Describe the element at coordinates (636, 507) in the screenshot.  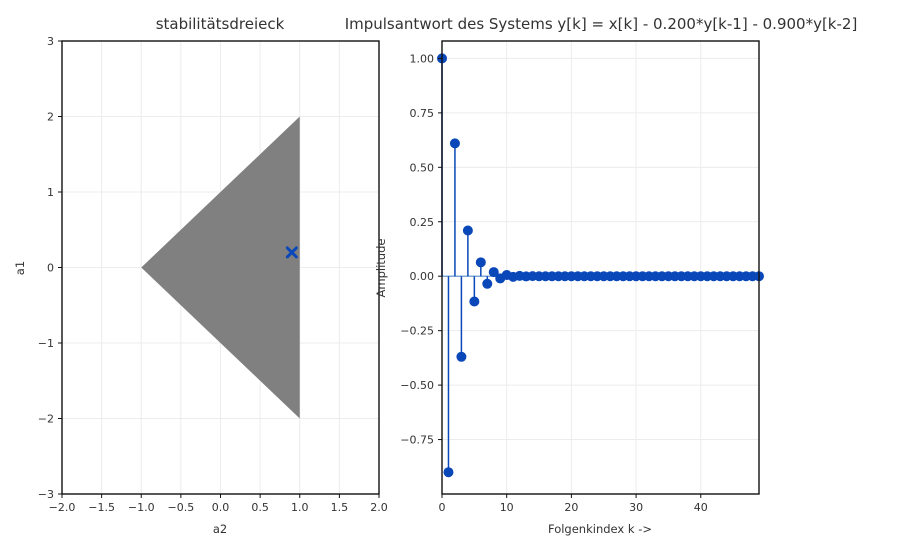
I see `right-x-tick-label: 30` at that location.